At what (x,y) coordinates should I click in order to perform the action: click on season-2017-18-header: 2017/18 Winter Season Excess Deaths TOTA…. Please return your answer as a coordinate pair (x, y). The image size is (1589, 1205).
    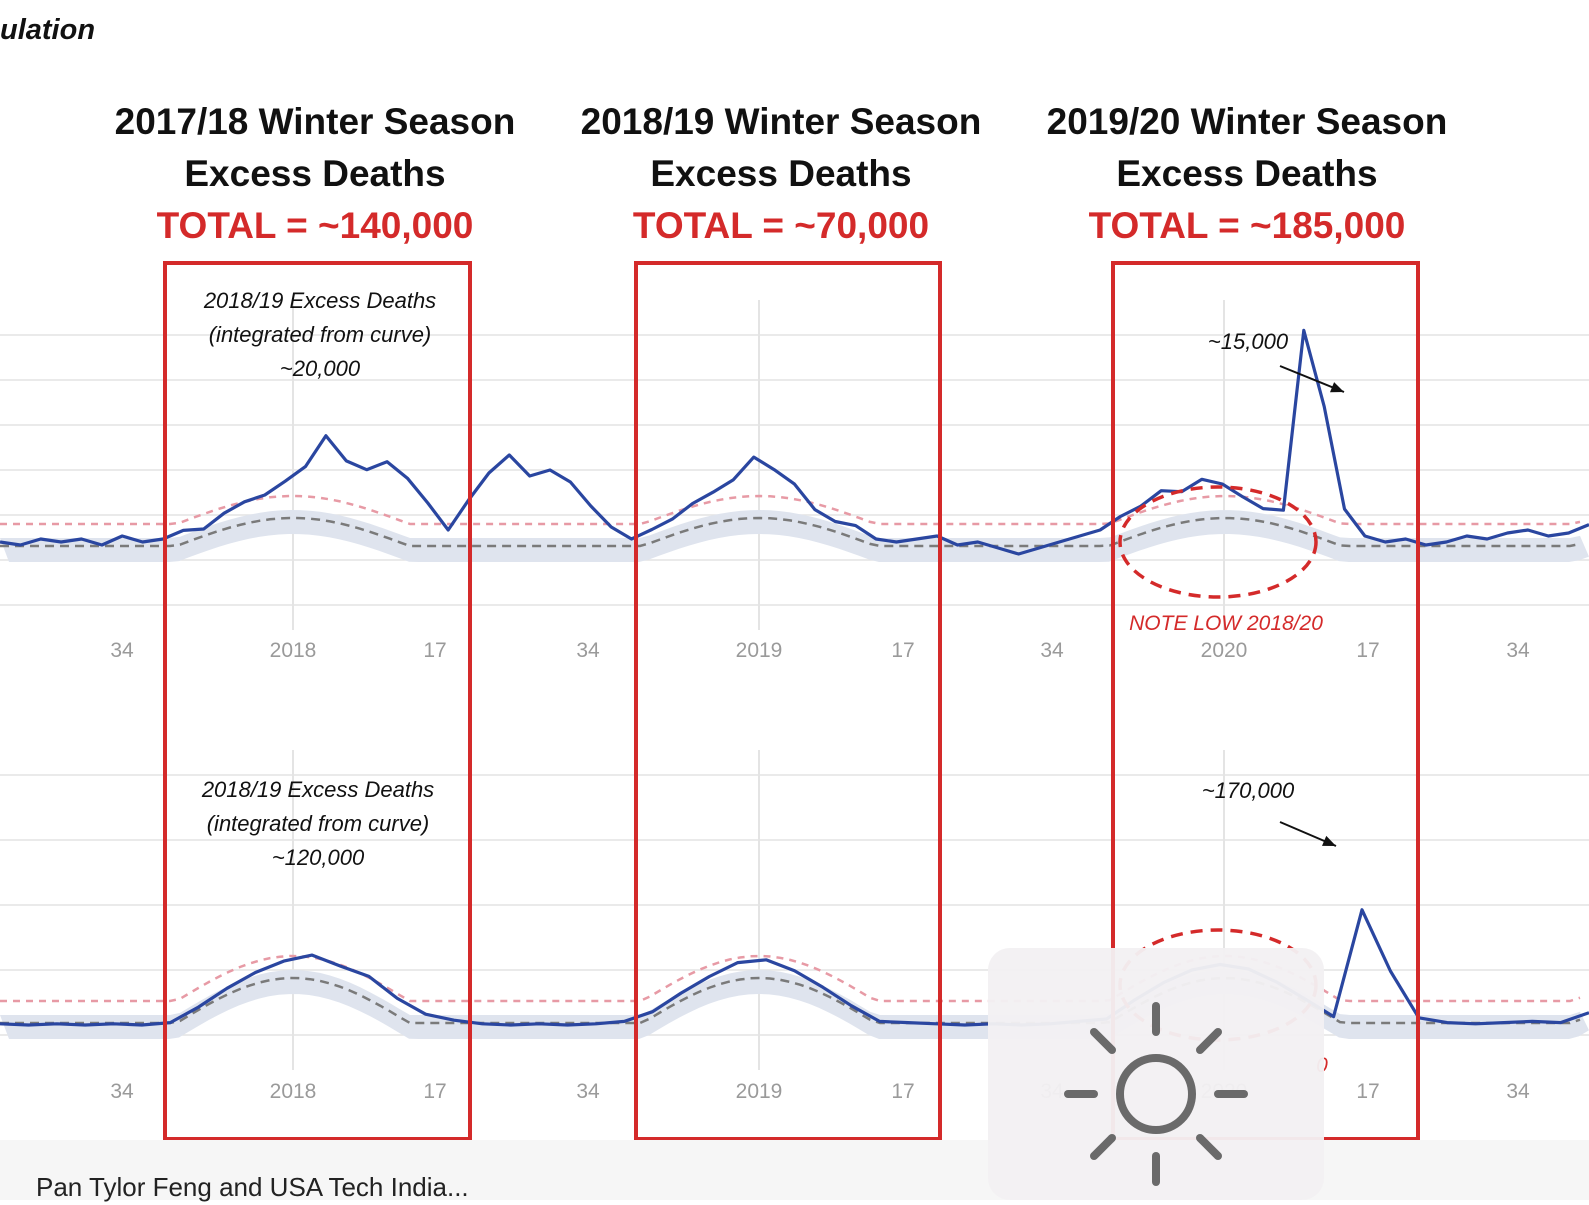
    Looking at the image, I should click on (315, 174).